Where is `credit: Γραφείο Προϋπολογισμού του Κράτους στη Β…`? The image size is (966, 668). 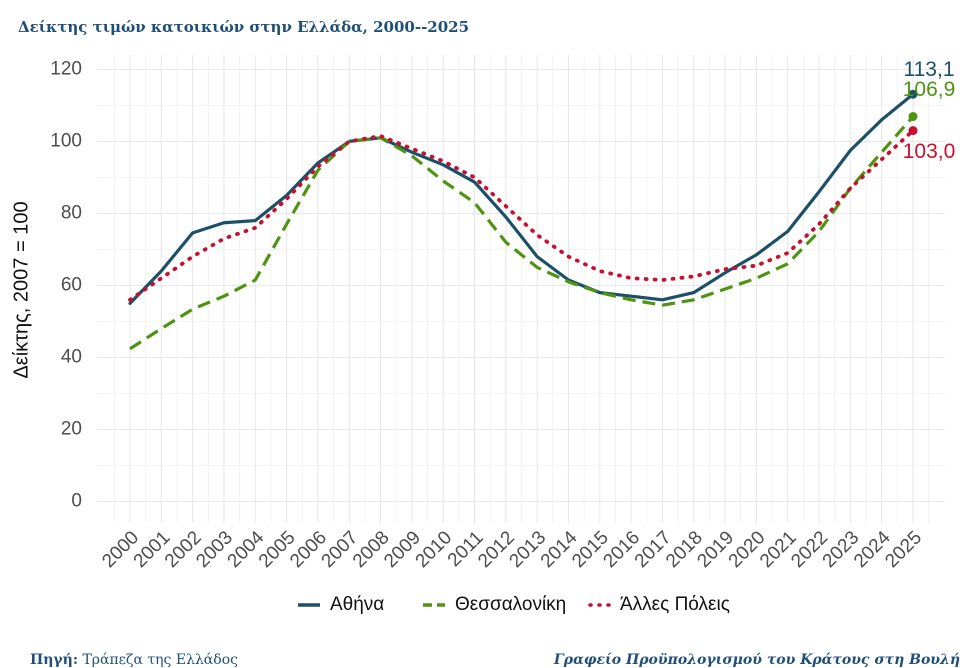
credit: Γραφείο Προϋπολογισμού του Κράτους στη Β… is located at coordinates (756, 659).